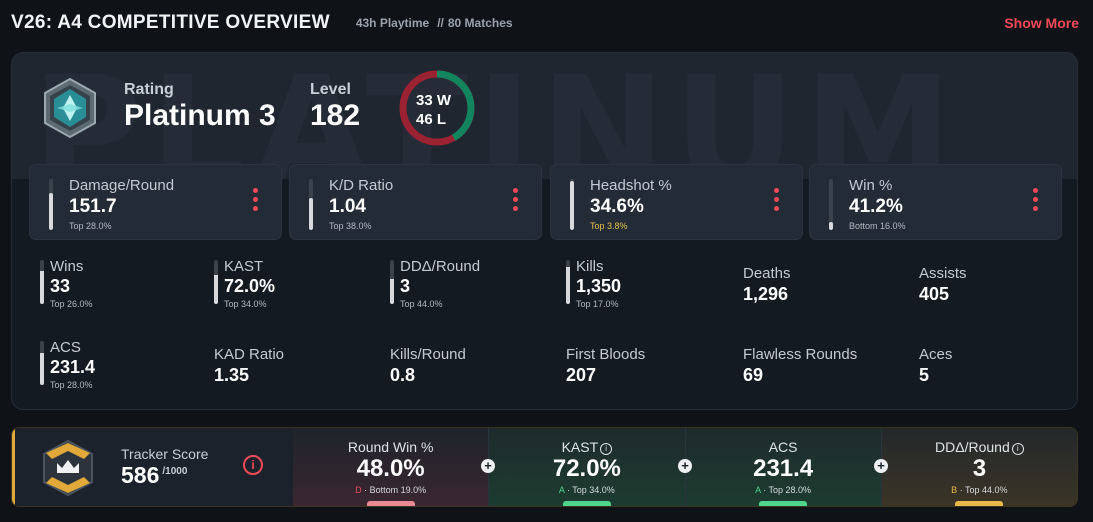  I want to click on tracker-score-max: /1000, so click(175, 471).